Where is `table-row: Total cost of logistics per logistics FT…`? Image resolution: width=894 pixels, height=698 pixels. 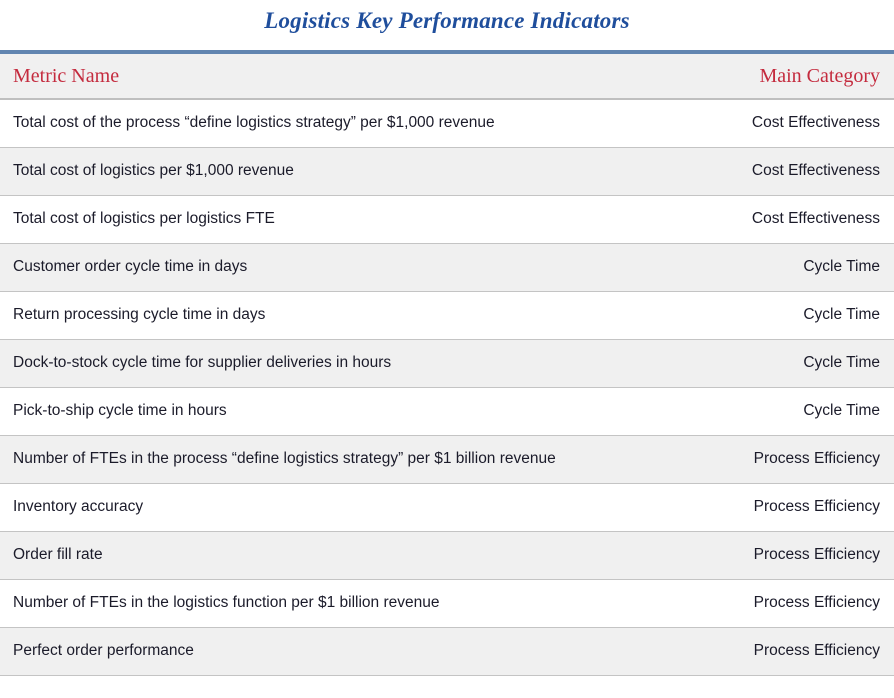
table-row: Total cost of logistics per logistics FT… is located at coordinates (447, 219).